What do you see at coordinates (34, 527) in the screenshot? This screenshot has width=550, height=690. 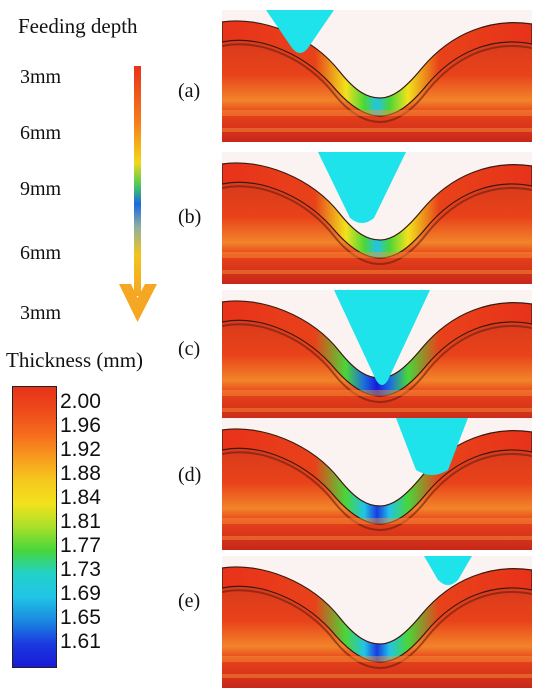 I see `thickness-colorbar` at bounding box center [34, 527].